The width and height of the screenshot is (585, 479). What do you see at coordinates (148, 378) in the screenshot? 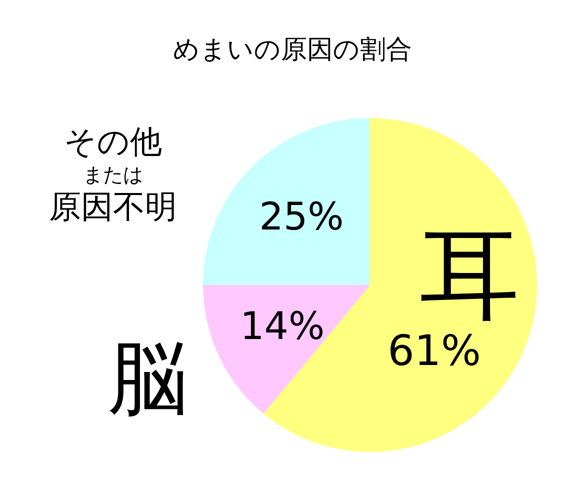
I see `slice-label: 脳` at bounding box center [148, 378].